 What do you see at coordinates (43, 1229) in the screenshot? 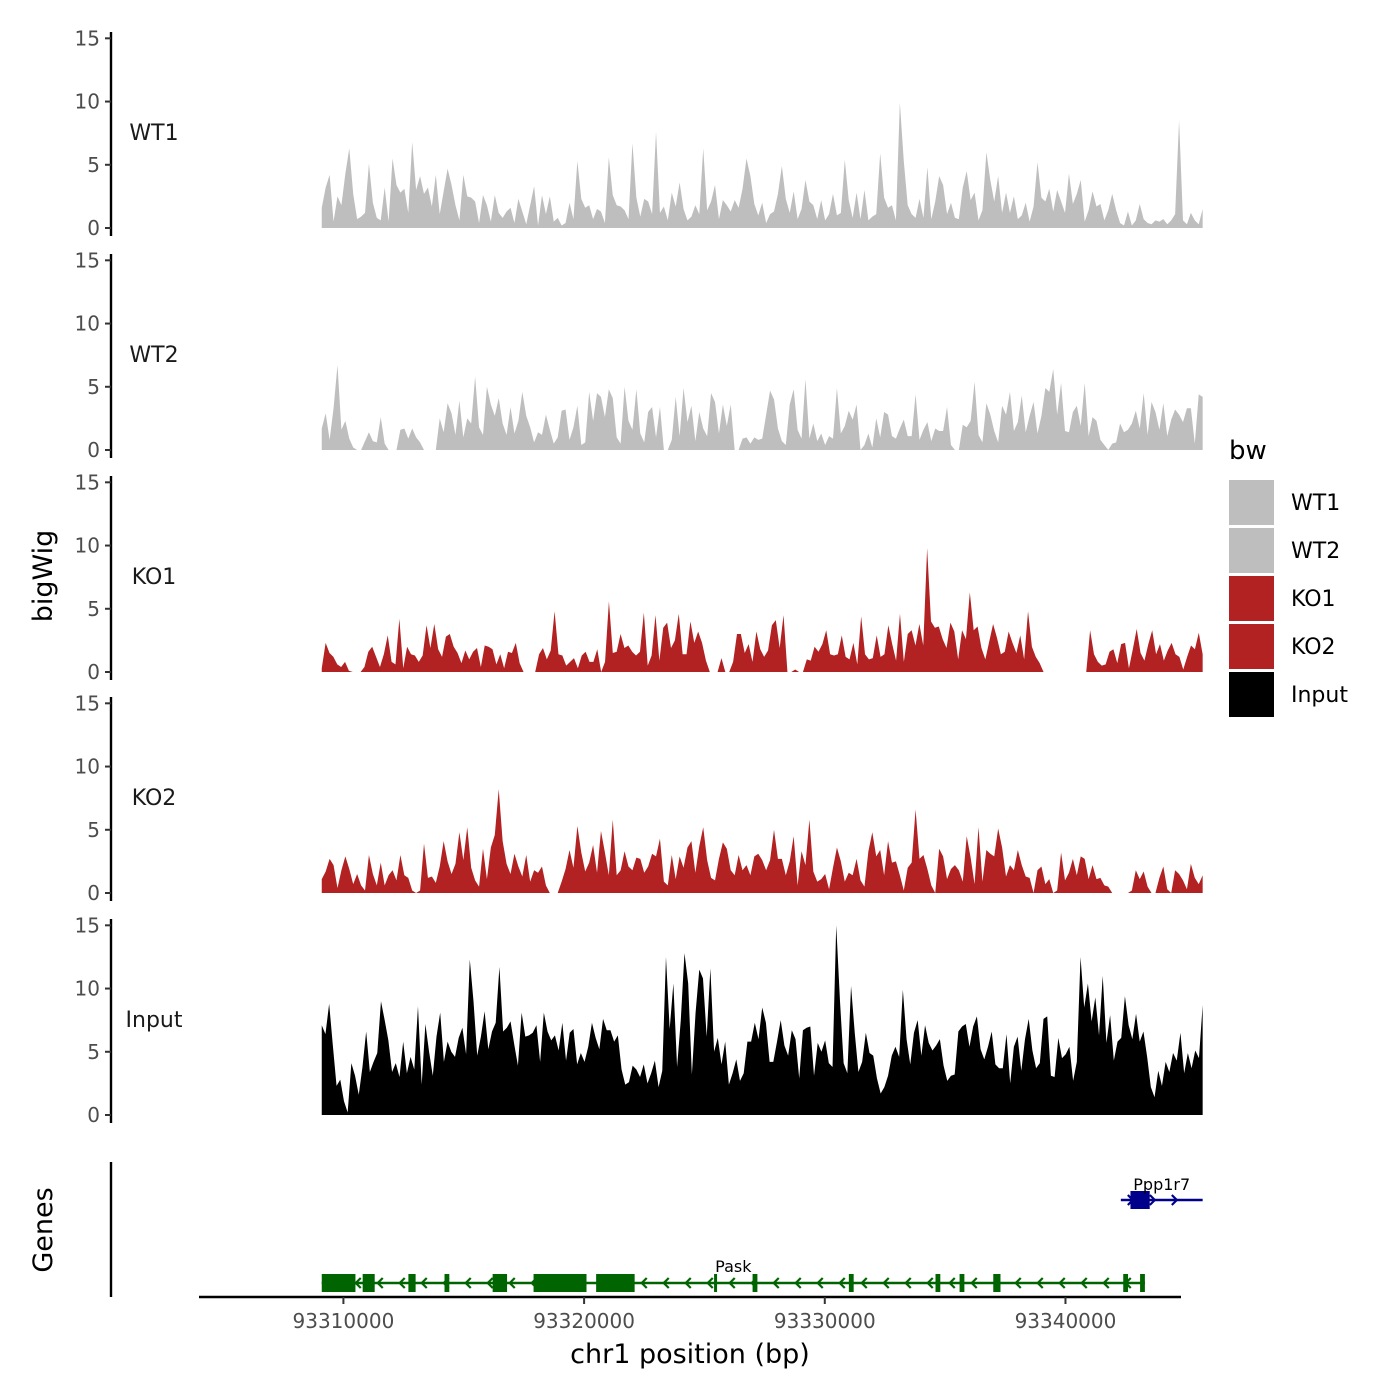
I see `genes-axis-title: Genes` at bounding box center [43, 1229].